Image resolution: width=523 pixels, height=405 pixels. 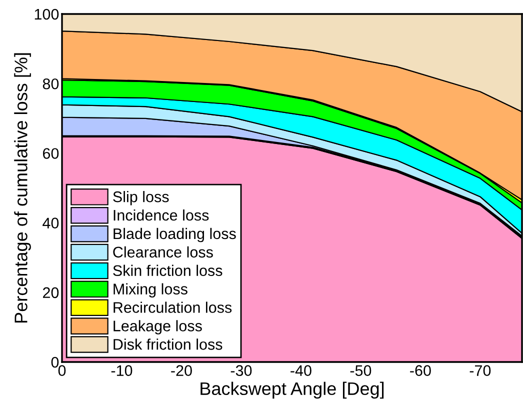 I want to click on x-tick-label: -40, so click(x=301, y=370).